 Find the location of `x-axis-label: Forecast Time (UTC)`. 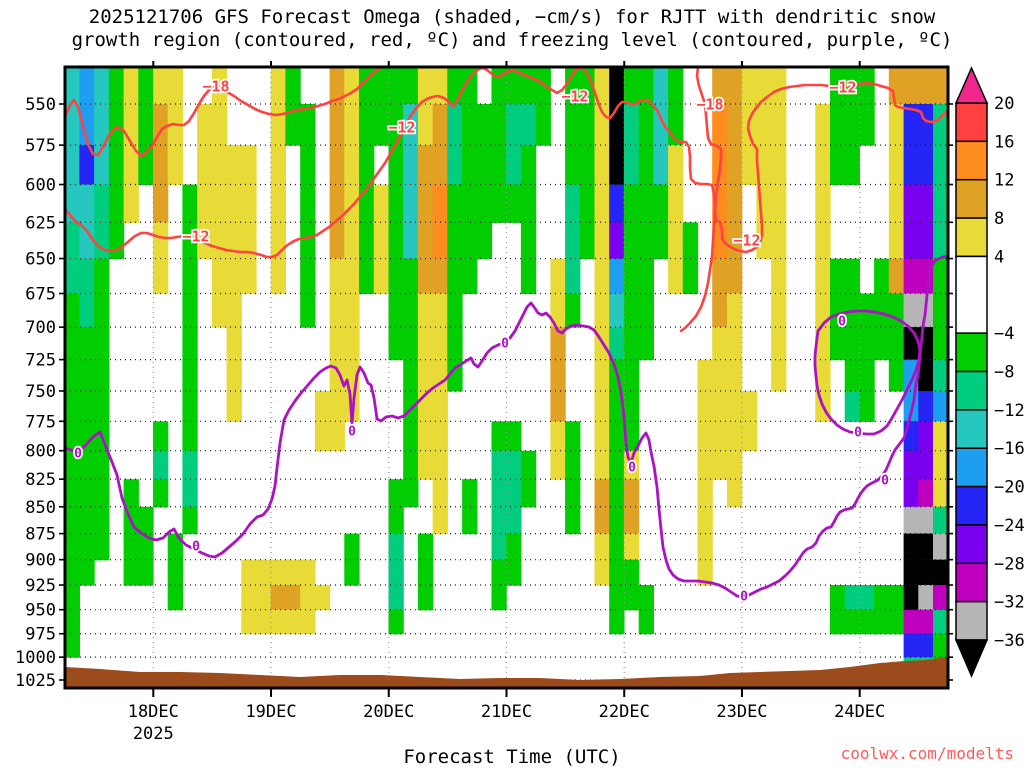

x-axis-label: Forecast Time (UTC) is located at coordinates (512, 757).